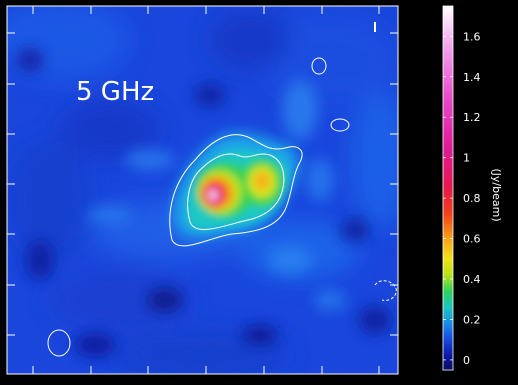 The width and height of the screenshot is (518, 385). What do you see at coordinates (472, 36) in the screenshot?
I see `colorbar-tick-label: 1.6` at bounding box center [472, 36].